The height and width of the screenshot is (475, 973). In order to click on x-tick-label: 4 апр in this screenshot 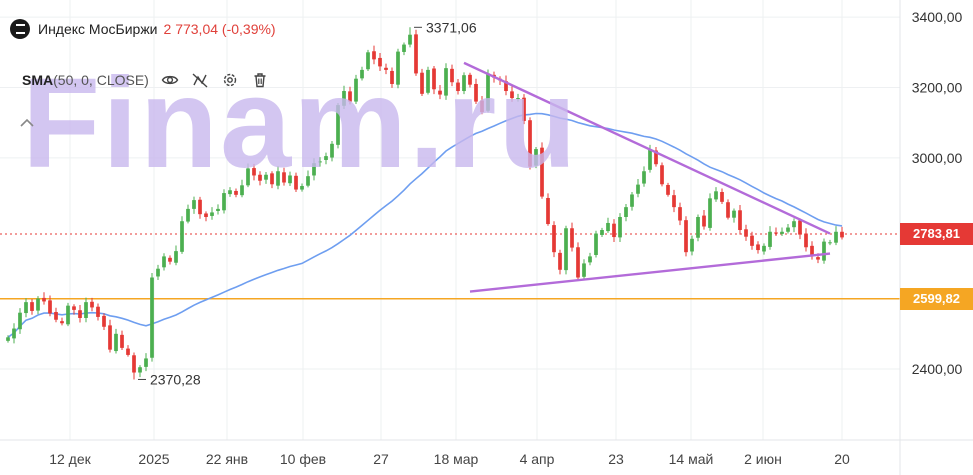, I will do `click(537, 459)`.